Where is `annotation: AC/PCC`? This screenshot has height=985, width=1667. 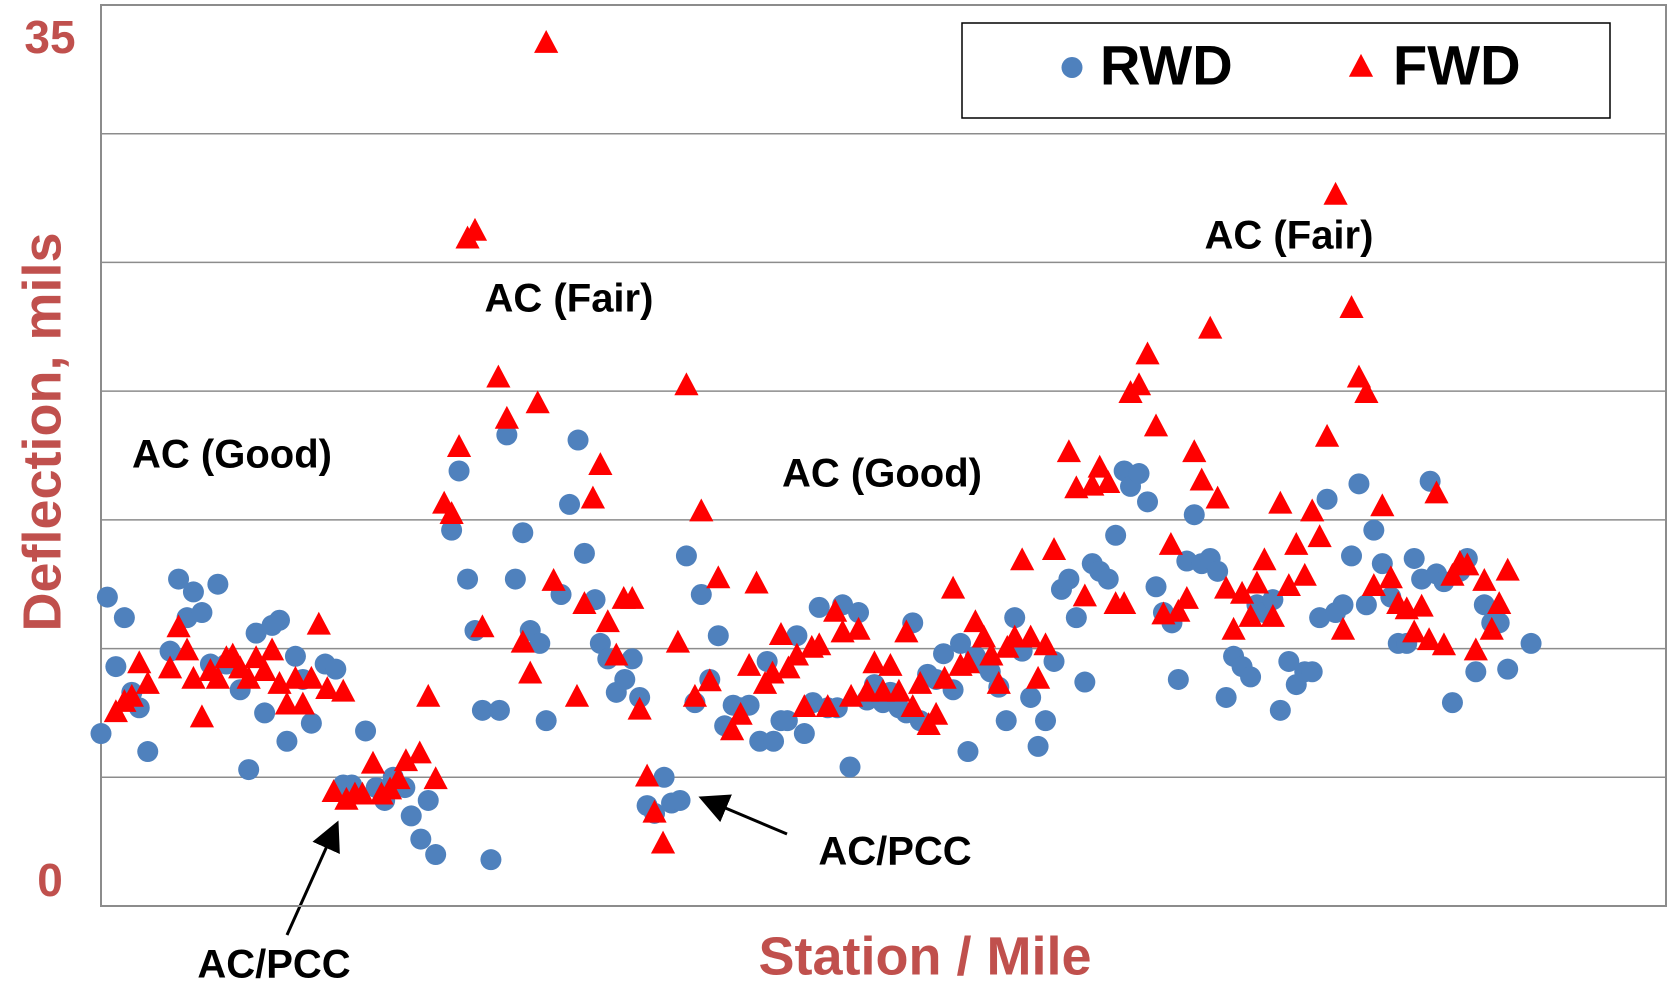
annotation: AC/PCC is located at coordinates (894, 852).